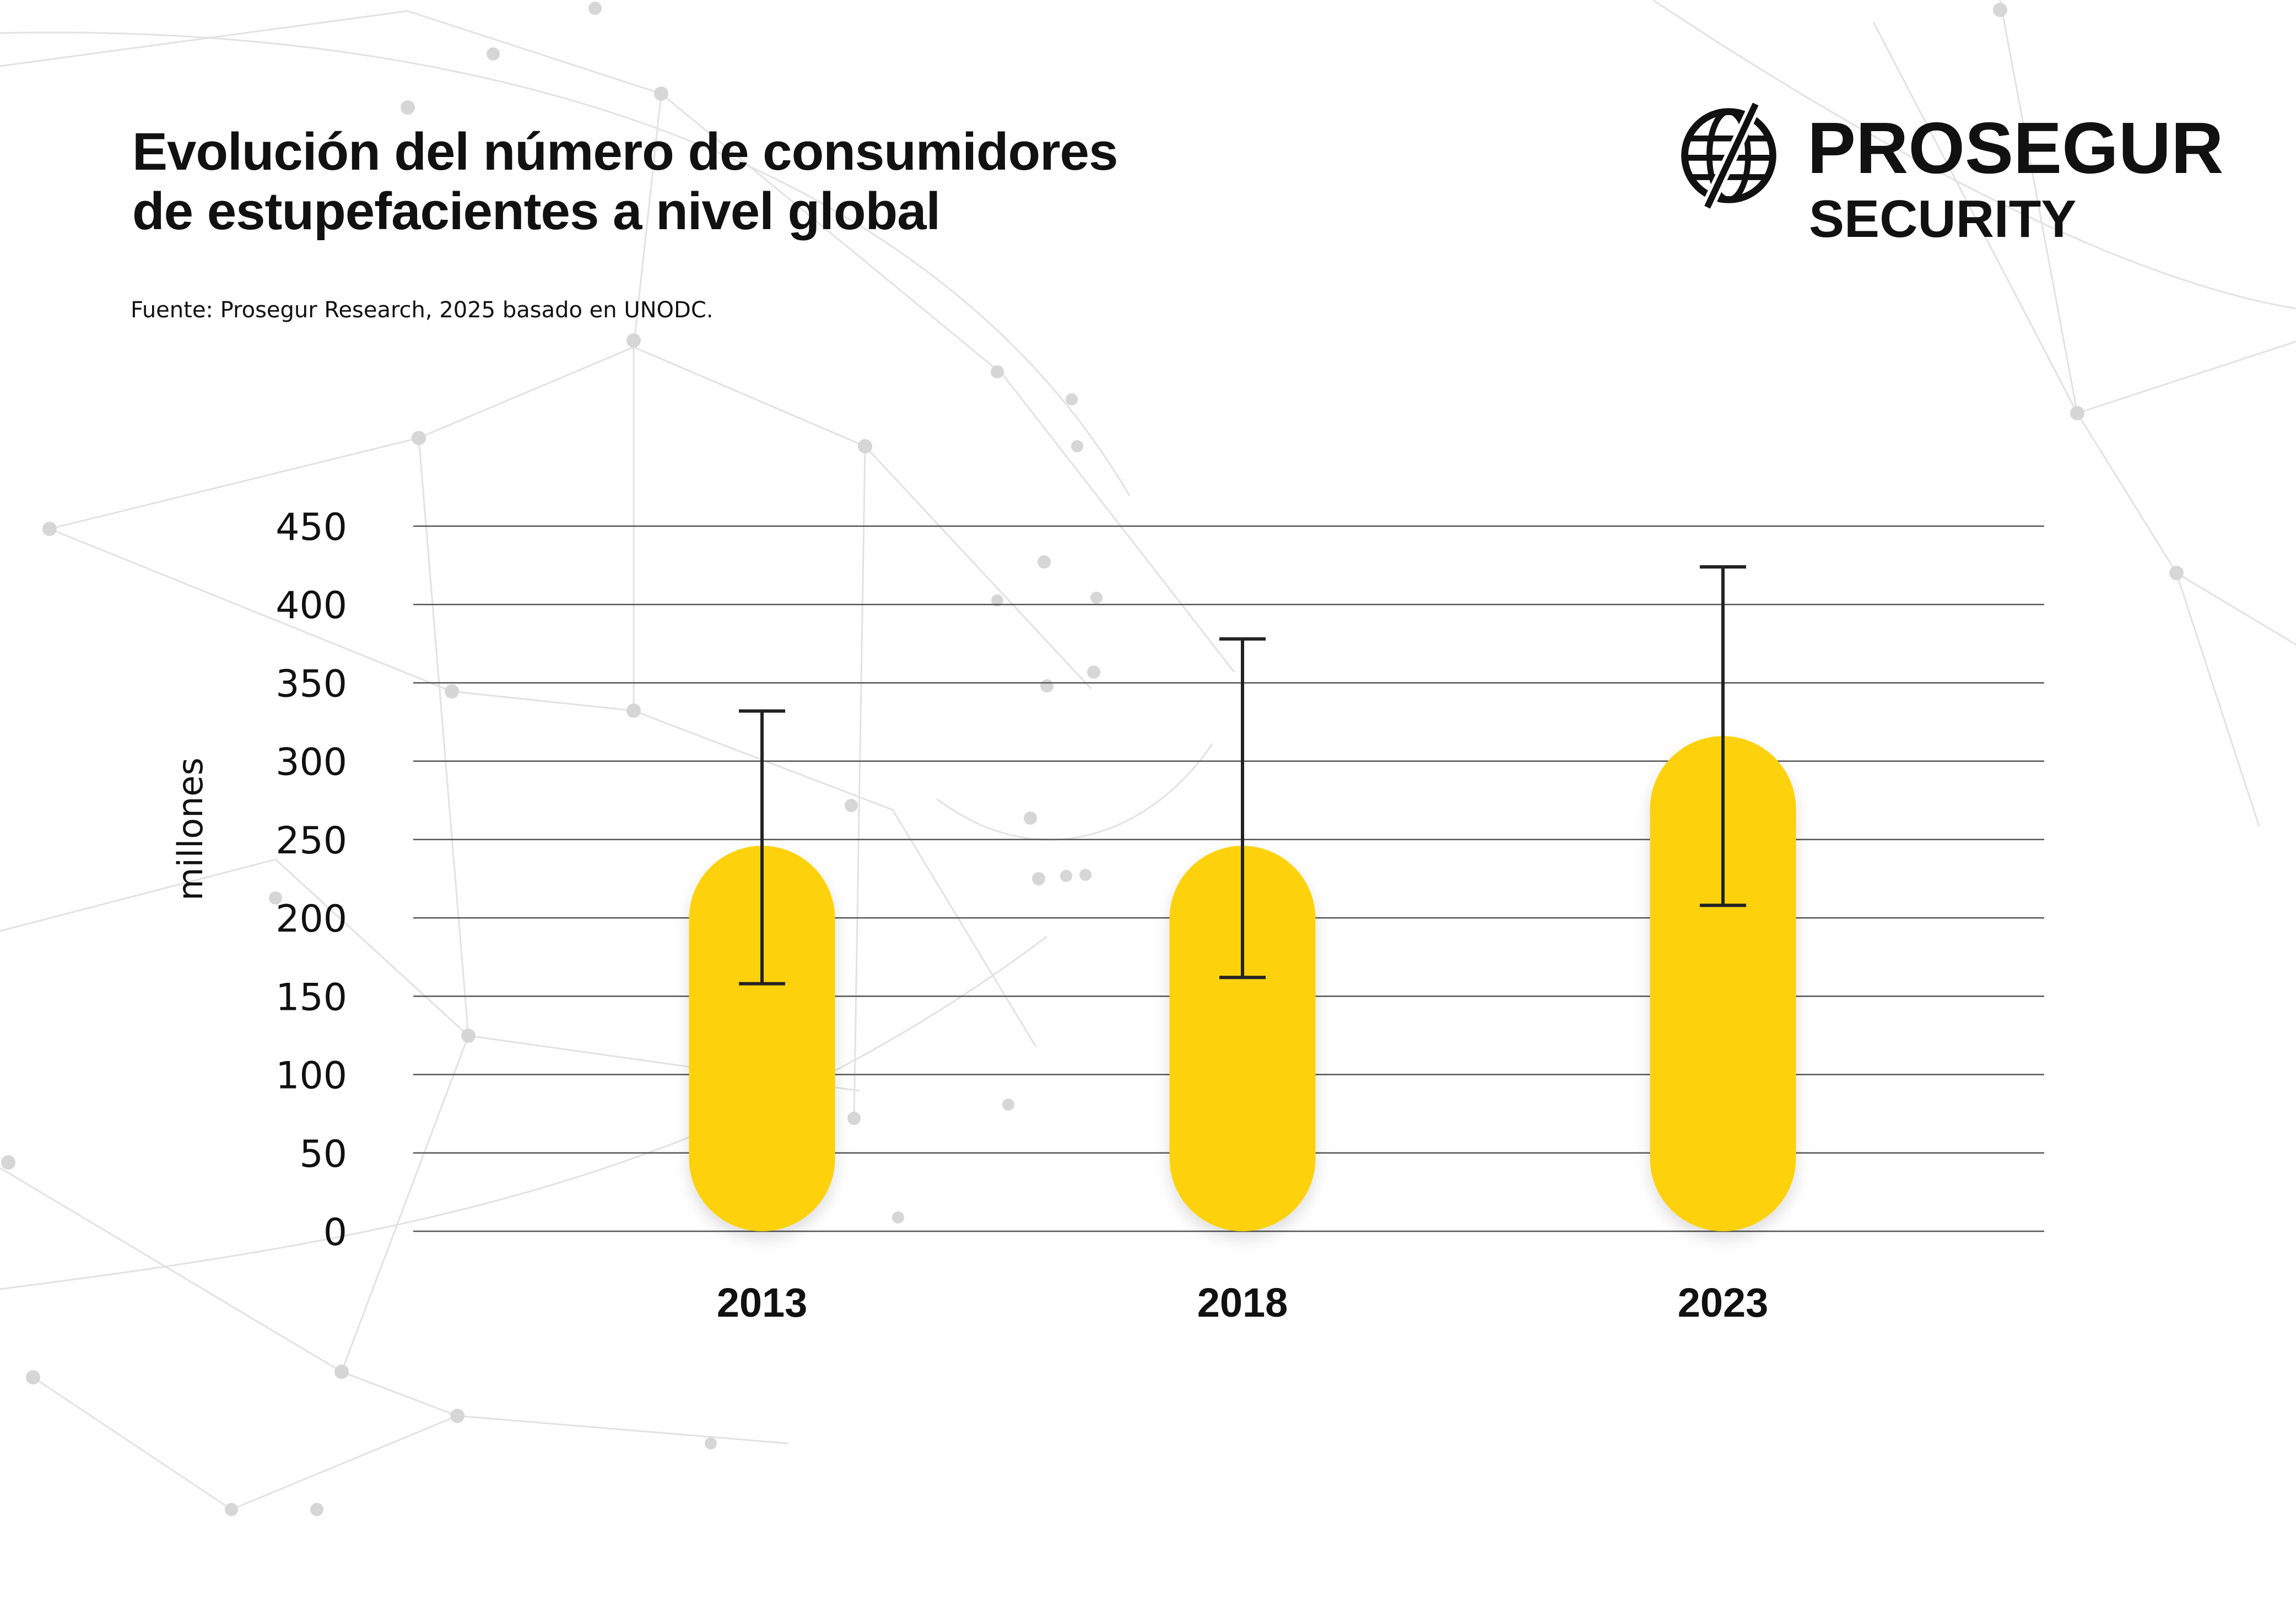  What do you see at coordinates (311, 919) in the screenshot?
I see `y-tick-label-200: 200` at bounding box center [311, 919].